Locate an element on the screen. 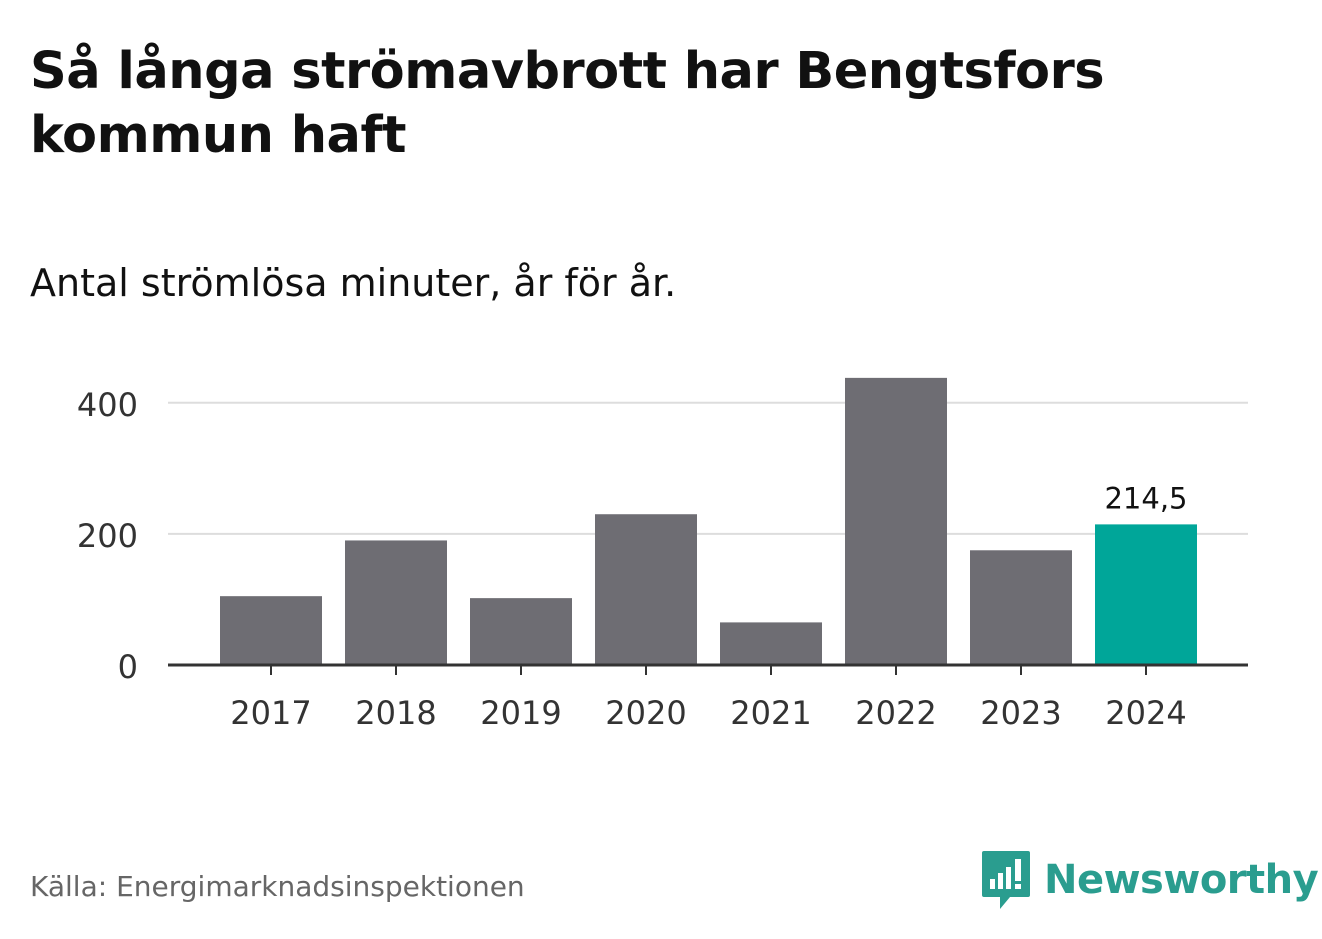  y-tick-labels: 0 200 400 is located at coordinates (107, 536).